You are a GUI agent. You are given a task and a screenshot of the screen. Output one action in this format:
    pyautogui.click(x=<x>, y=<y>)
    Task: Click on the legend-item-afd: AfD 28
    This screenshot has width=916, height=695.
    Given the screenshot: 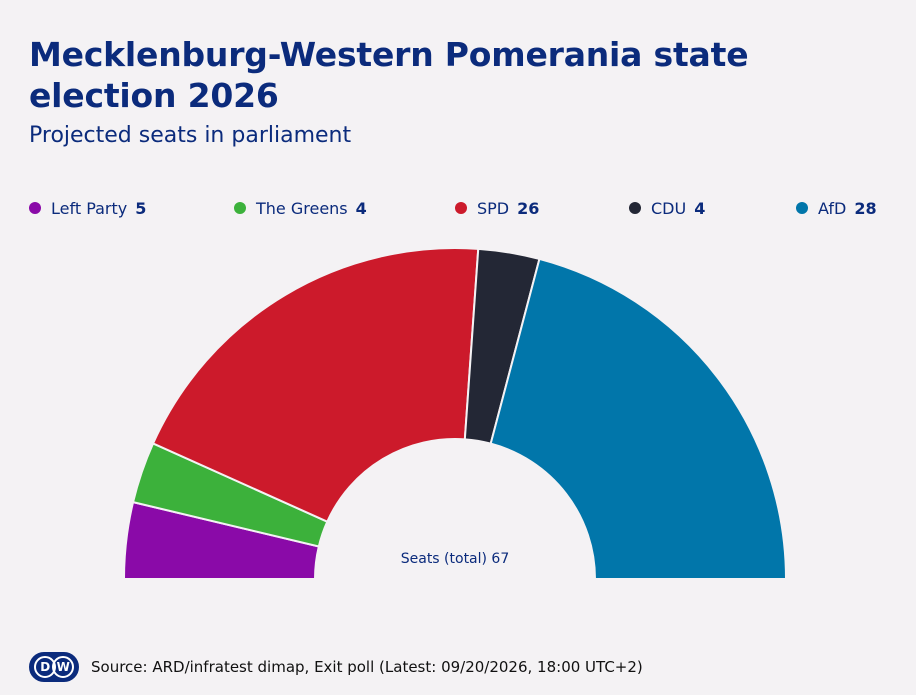 What is the action you would take?
    pyautogui.click(x=836, y=208)
    